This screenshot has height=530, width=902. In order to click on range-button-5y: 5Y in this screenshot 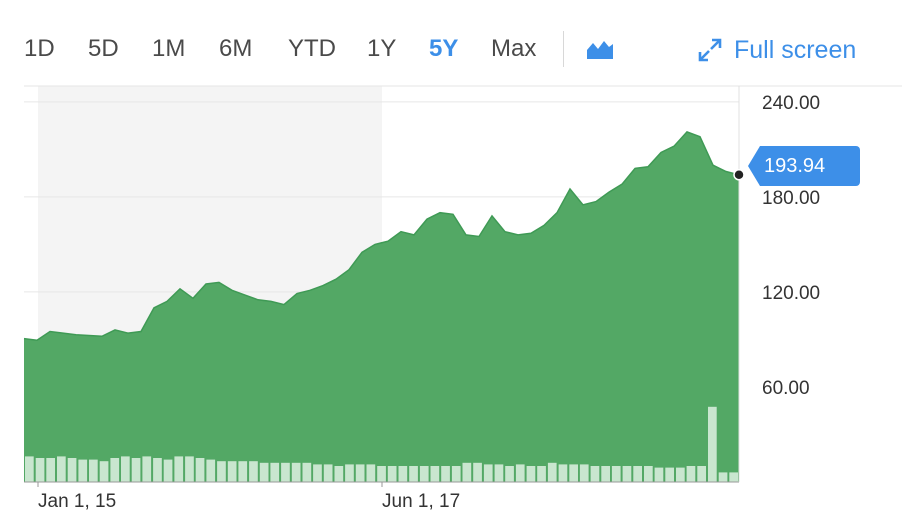, I will do `click(444, 48)`.